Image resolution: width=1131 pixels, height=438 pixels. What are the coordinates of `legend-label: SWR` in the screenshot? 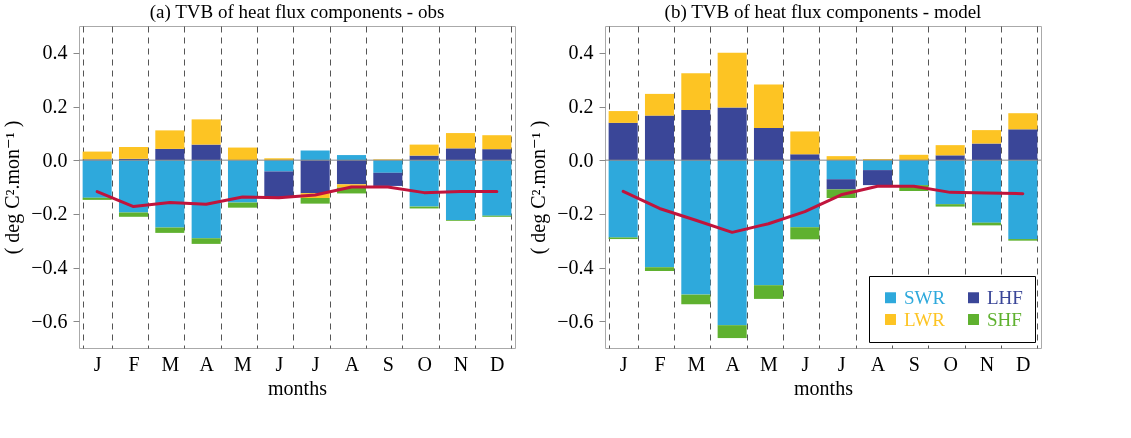 It's located at (925, 297).